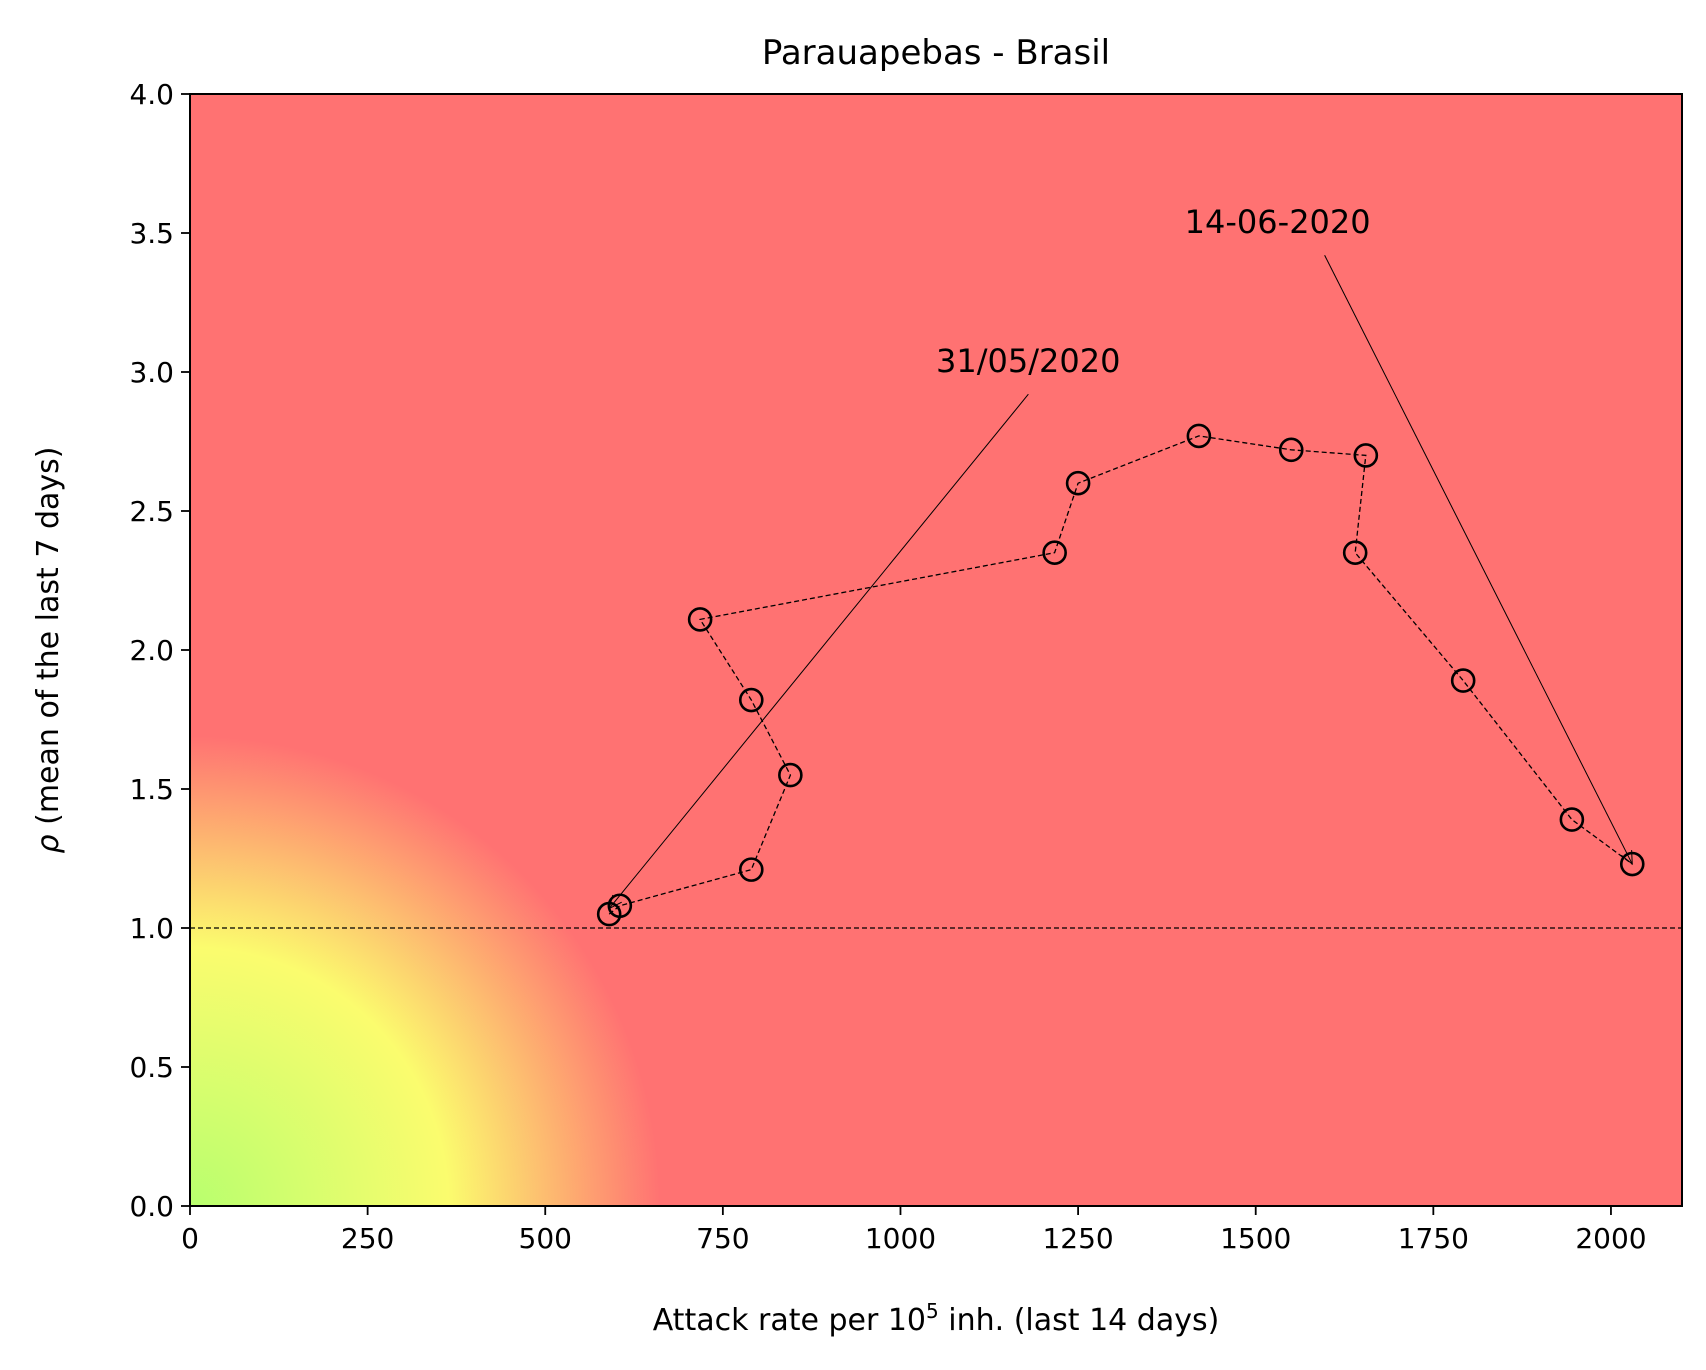 The width and height of the screenshot is (1706, 1370). I want to click on x-tick-label: 1250, so click(1077, 1238).